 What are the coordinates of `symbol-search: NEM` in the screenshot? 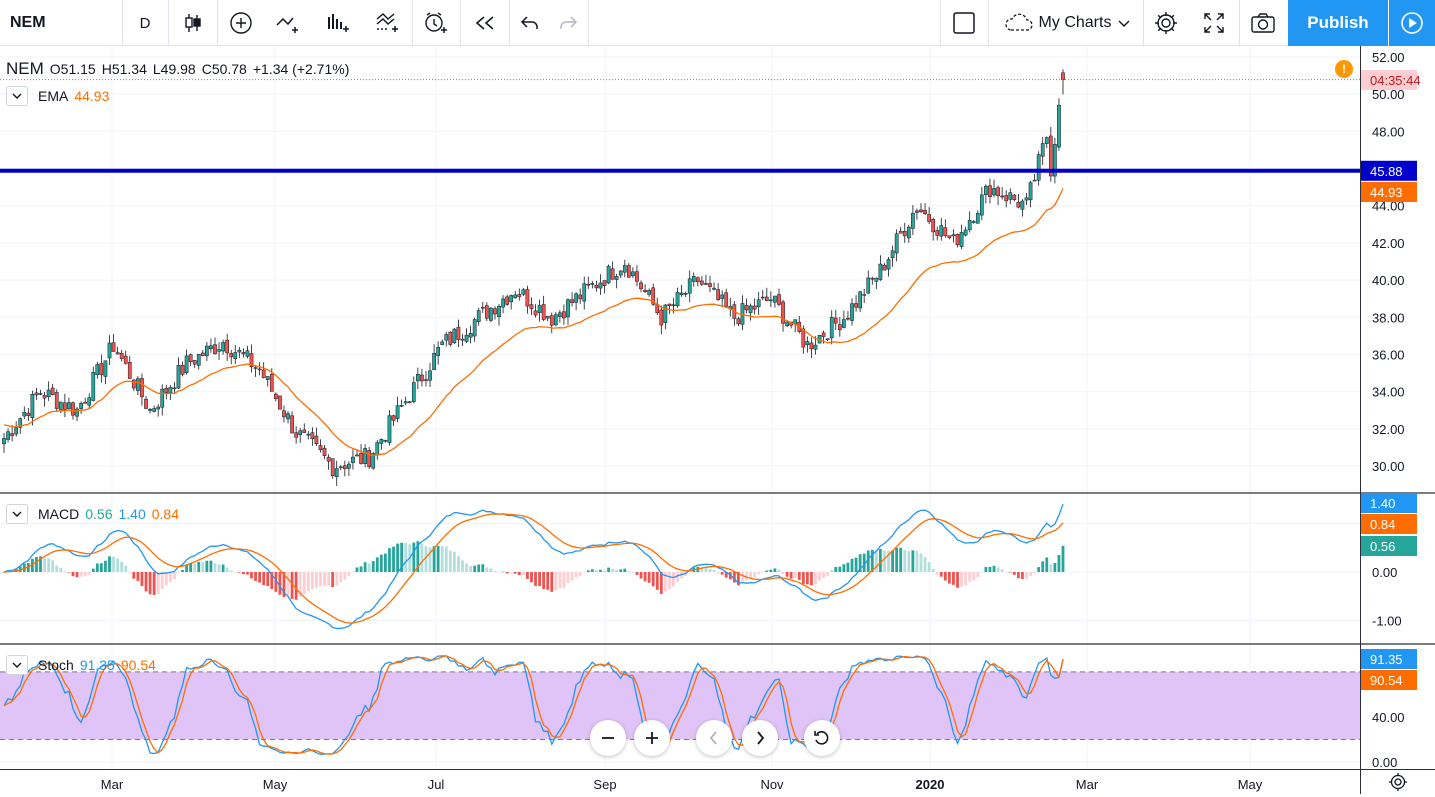 It's located at (28, 22).